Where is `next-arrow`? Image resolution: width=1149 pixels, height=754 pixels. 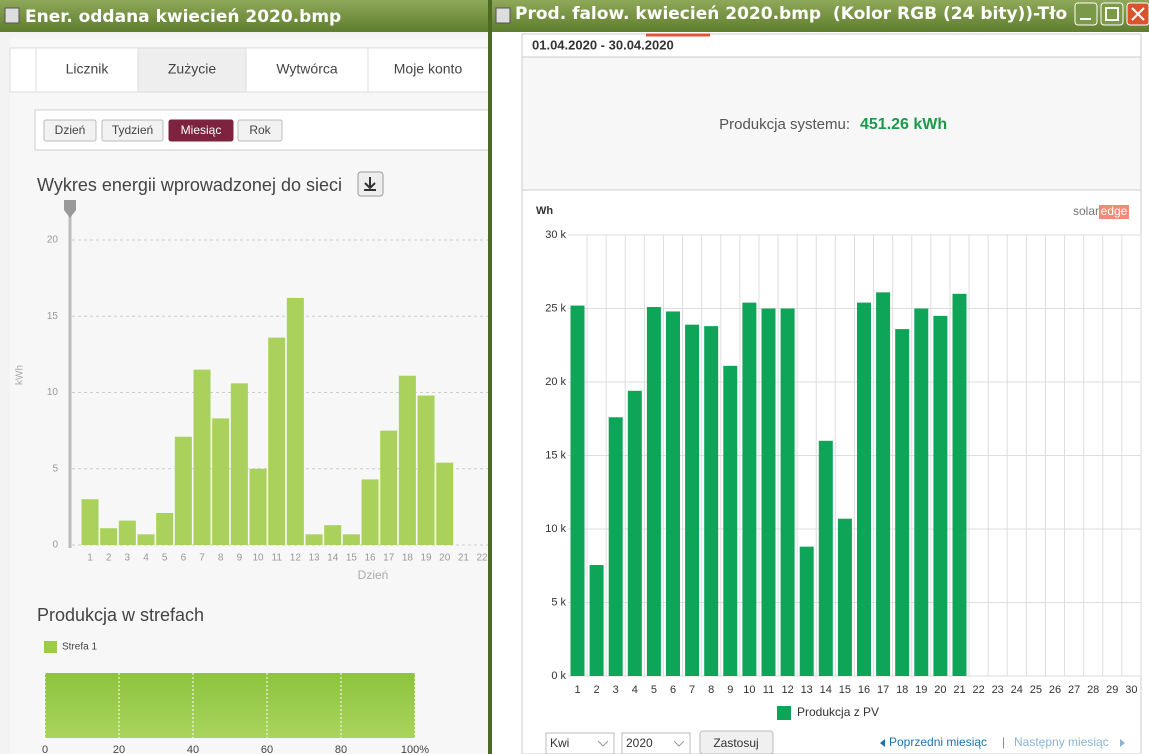 next-arrow is located at coordinates (1122, 743).